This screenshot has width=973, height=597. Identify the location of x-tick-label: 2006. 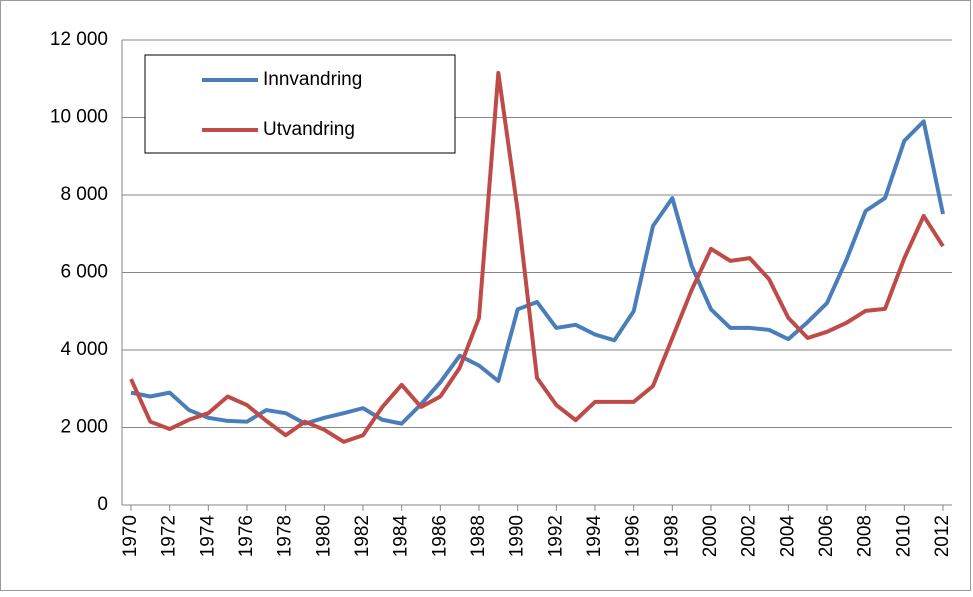
(826, 536).